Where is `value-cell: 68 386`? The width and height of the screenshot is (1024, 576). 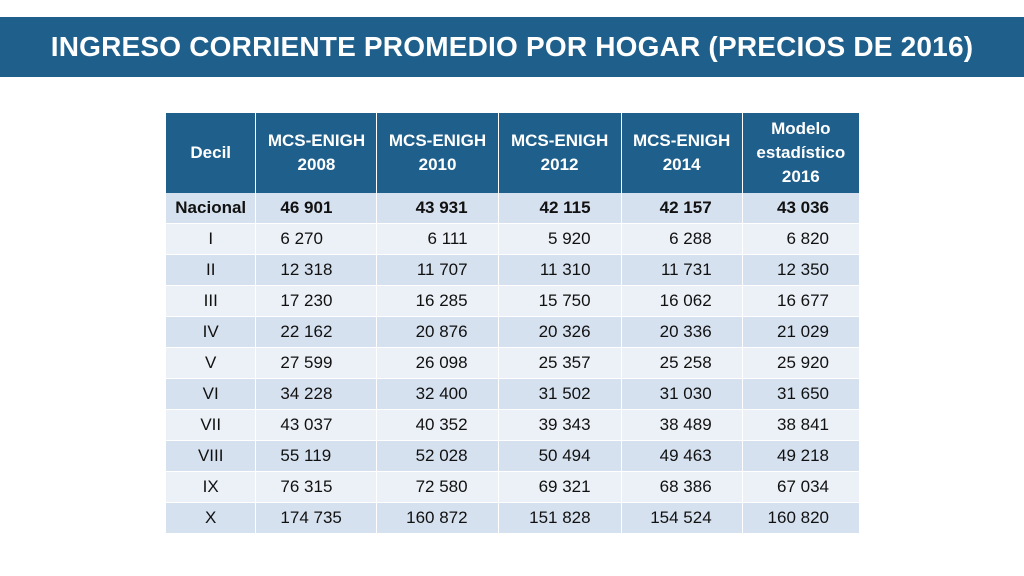 value-cell: 68 386 is located at coordinates (682, 487).